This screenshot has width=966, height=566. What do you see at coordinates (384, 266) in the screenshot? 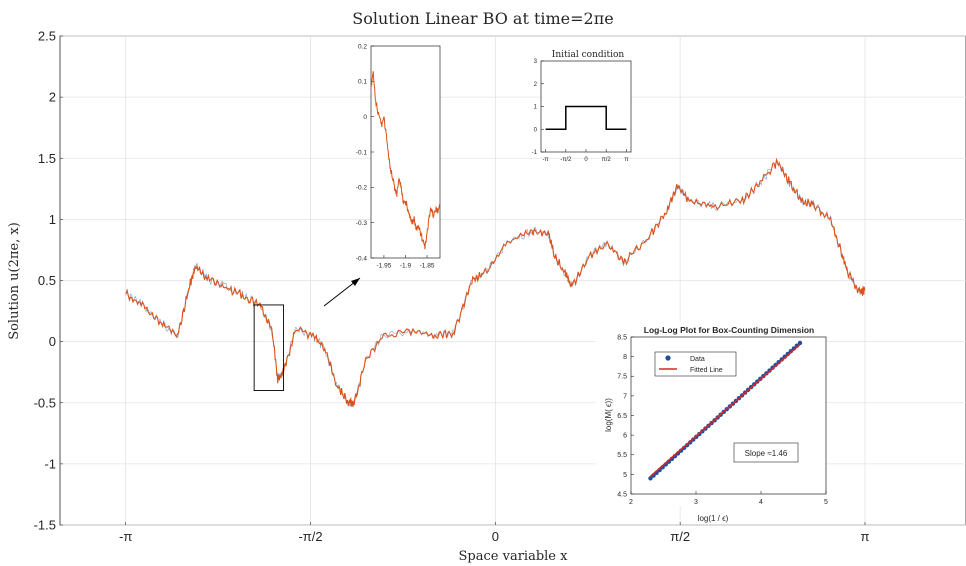
I see `zoom-x-tick-label: -1.95` at bounding box center [384, 266].